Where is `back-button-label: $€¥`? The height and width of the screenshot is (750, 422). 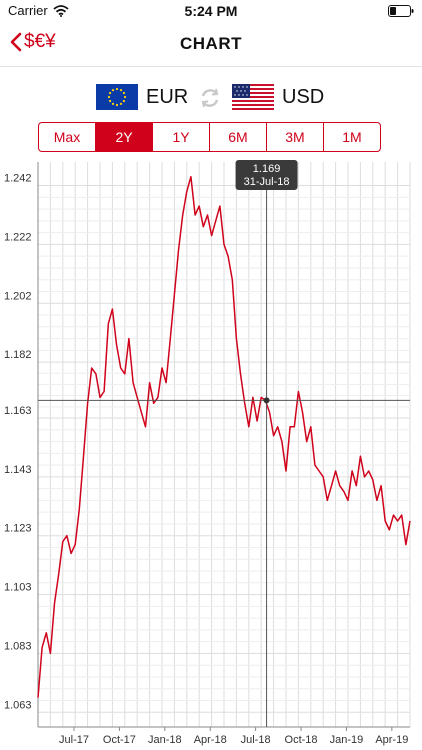
back-button-label: $€¥ is located at coordinates (40, 41).